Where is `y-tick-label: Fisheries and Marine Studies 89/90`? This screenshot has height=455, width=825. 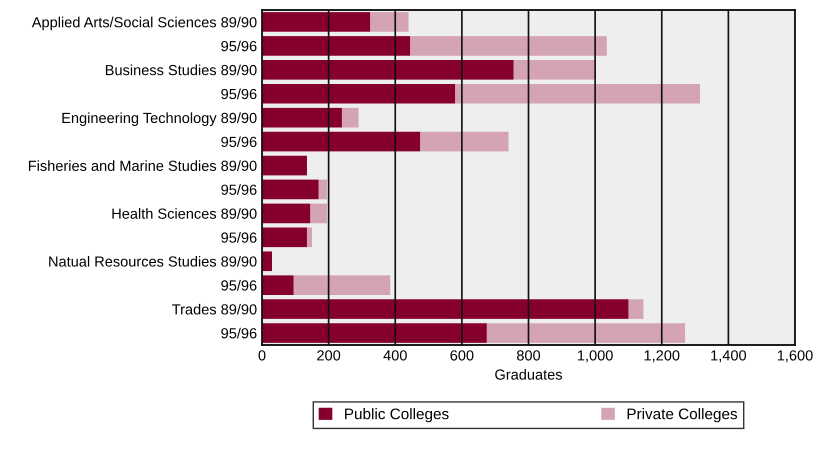
y-tick-label: Fisheries and Marine Studies 89/90 is located at coordinates (142, 165).